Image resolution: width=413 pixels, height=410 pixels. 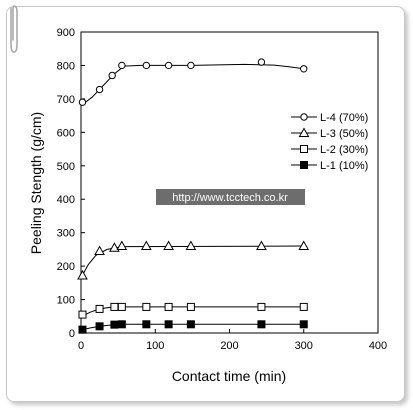 I want to click on legend-label: L-1 (10%), so click(x=344, y=166).